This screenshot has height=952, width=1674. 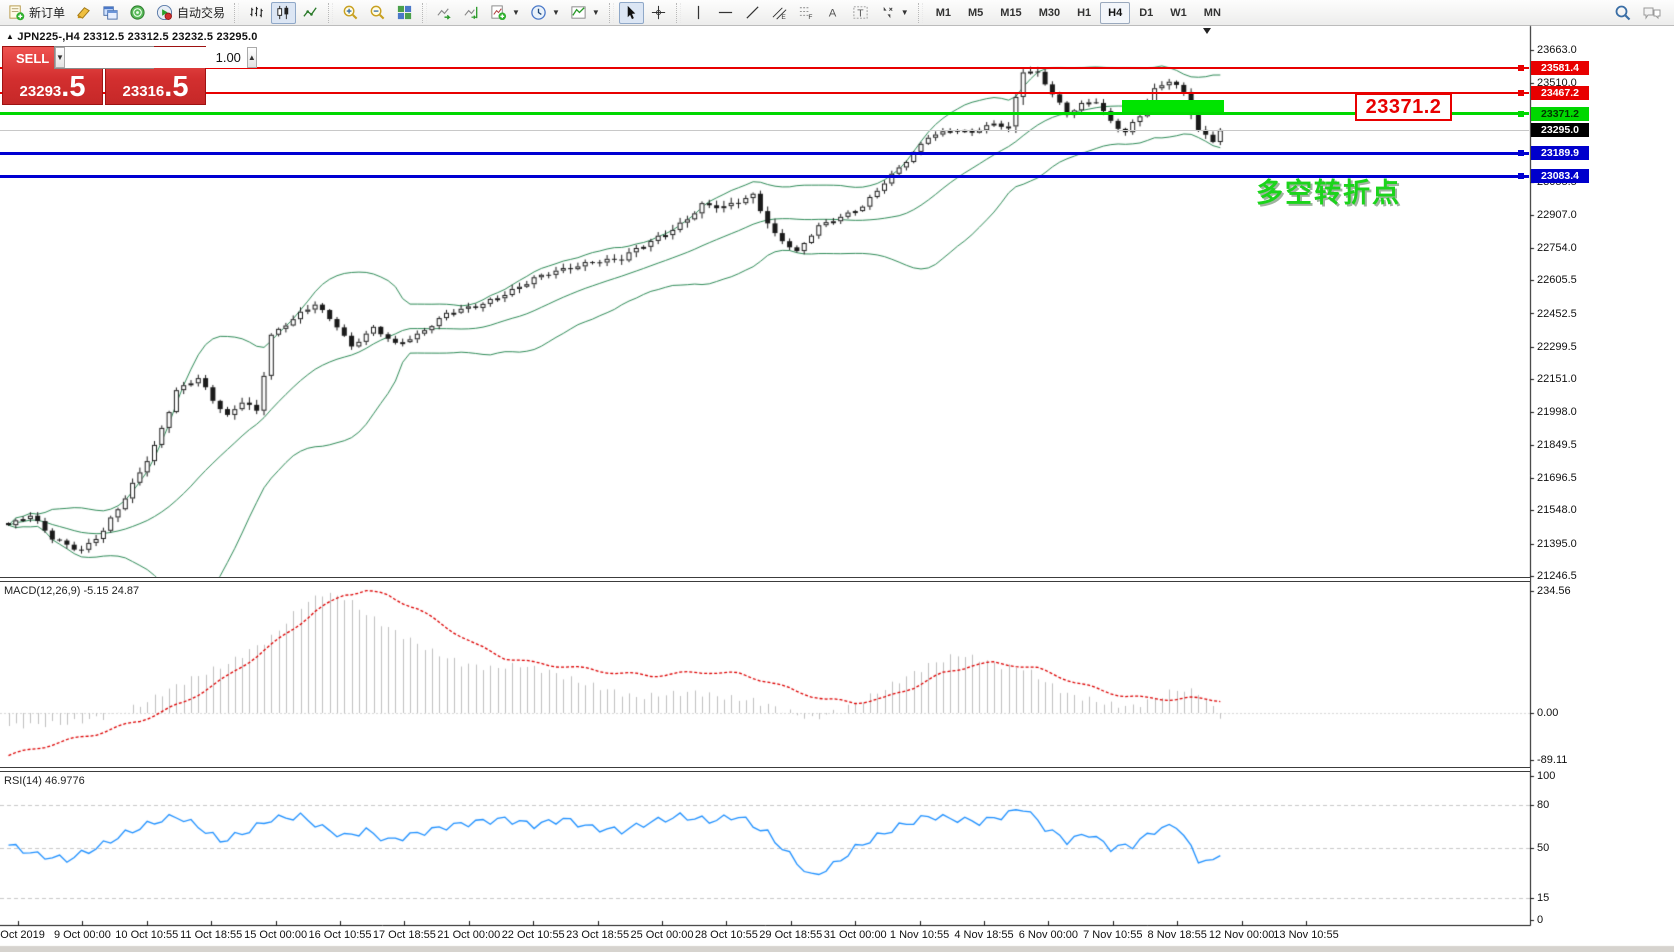 What do you see at coordinates (1173, 106) in the screenshot?
I see `pivot-highlight-rect` at bounding box center [1173, 106].